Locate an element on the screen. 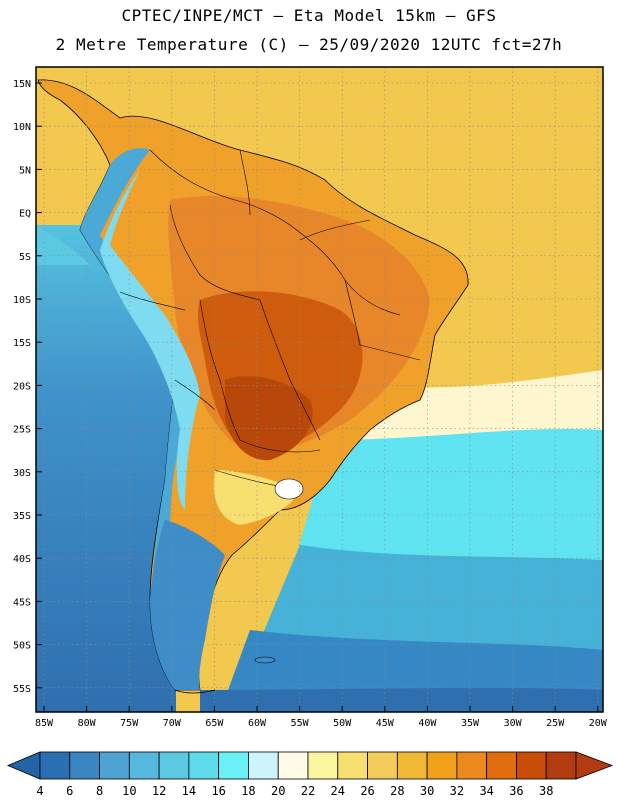  land-patagonia is located at coordinates (187, 605).